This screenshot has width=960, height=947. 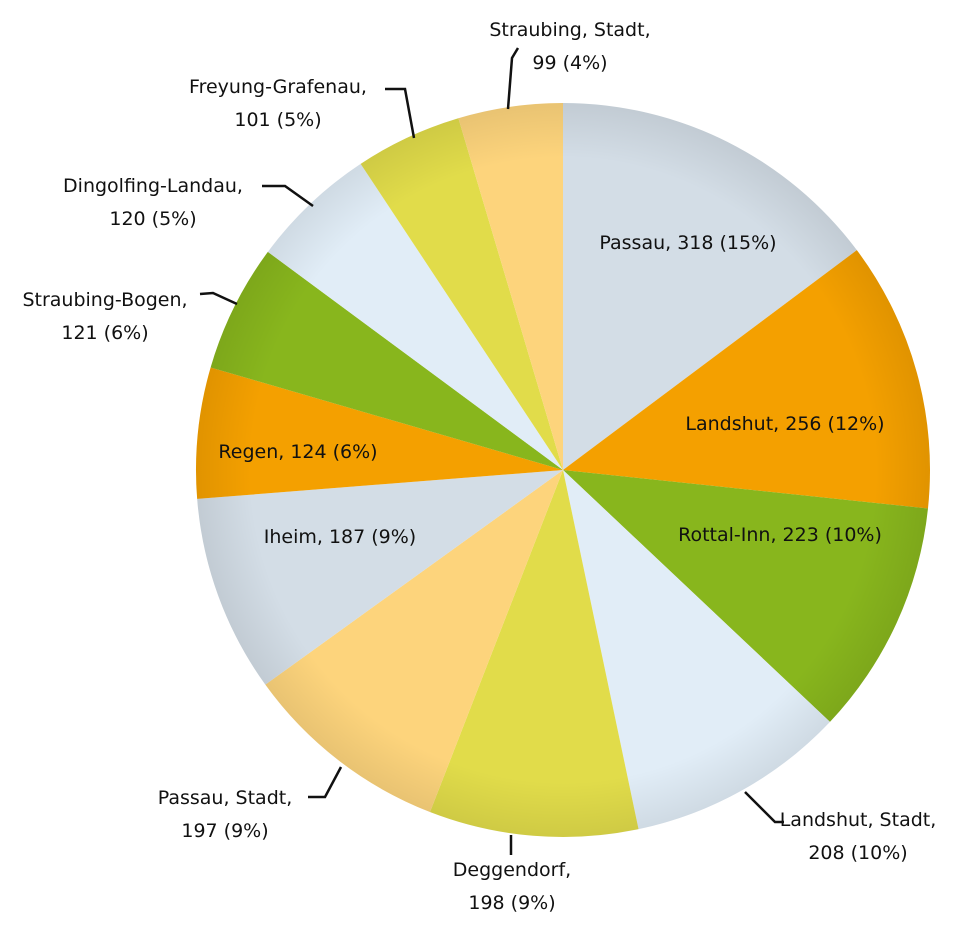 I want to click on data-label: Landshut, 256 (12%), so click(x=784, y=424).